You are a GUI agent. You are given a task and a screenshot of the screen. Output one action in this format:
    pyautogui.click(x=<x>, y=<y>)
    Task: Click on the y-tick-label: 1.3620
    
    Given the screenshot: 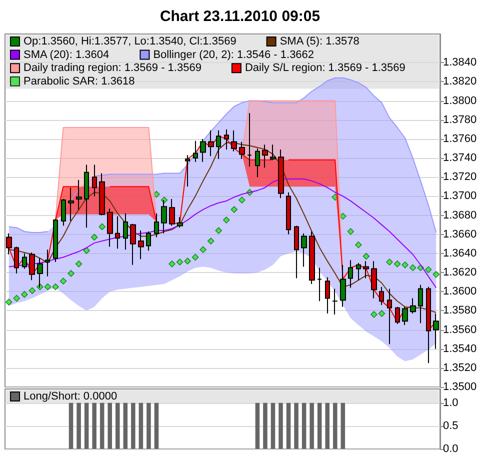 What is the action you would take?
    pyautogui.click(x=460, y=272)
    